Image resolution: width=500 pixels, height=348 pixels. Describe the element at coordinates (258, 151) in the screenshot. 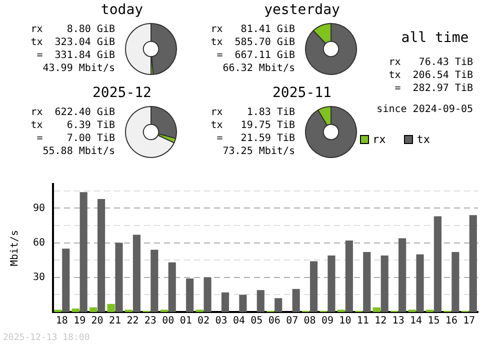

I see `text: 73.25 Mbit/s` at that location.